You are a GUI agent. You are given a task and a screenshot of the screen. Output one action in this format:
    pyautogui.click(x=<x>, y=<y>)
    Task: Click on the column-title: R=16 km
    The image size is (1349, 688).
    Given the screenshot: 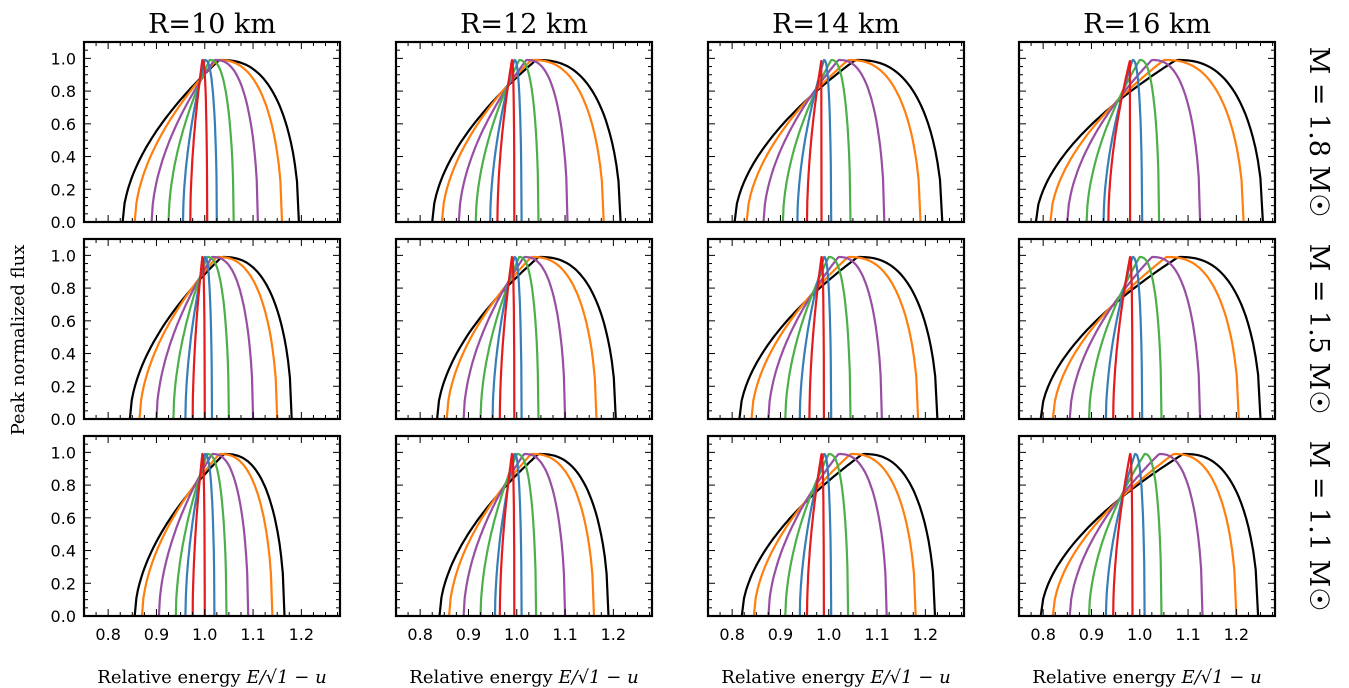 What is the action you would take?
    pyautogui.click(x=1147, y=24)
    